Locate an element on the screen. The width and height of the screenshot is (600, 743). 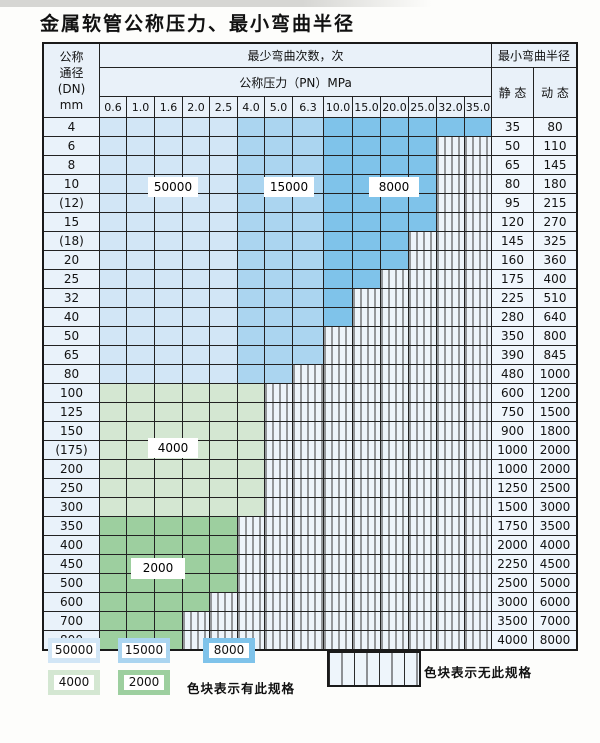
table-row: (175) 1000 2000 is located at coordinates (310, 450).